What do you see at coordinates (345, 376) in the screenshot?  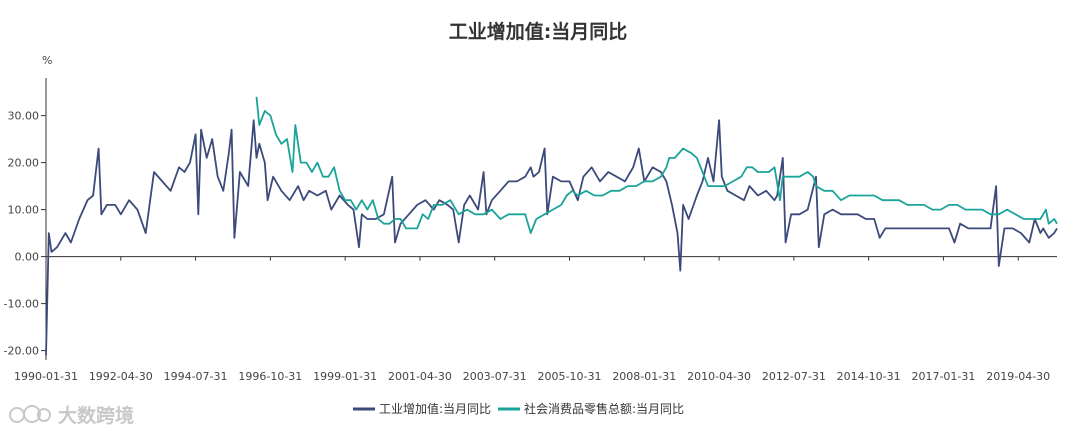 I see `x-tick-label: 1999-01-31` at bounding box center [345, 376].